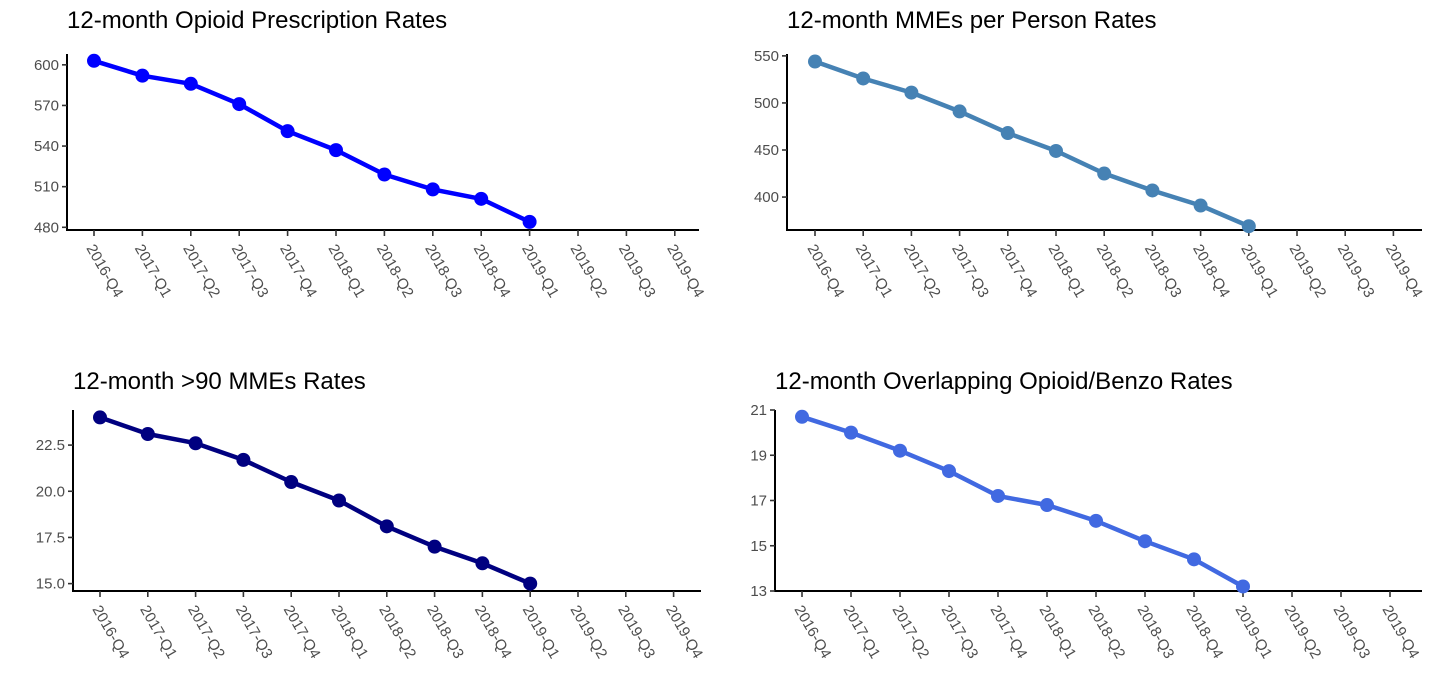 The width and height of the screenshot is (1445, 700). Describe the element at coordinates (219, 381) in the screenshot. I see `chart-title: 12-month >90 MMEs Rates` at that location.